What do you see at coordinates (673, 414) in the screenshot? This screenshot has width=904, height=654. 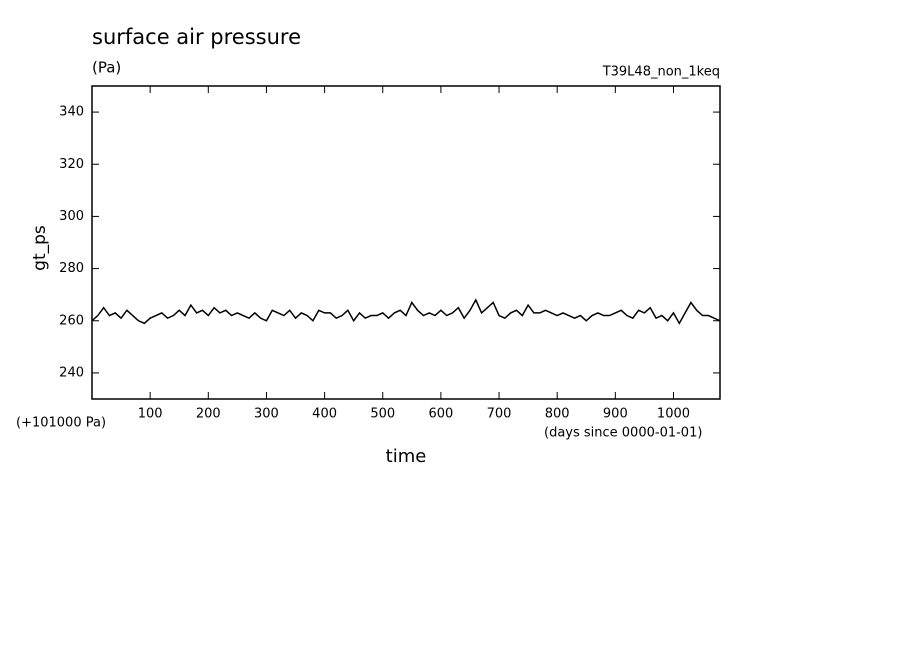 I see `x-tick-label: 1000` at bounding box center [673, 414].